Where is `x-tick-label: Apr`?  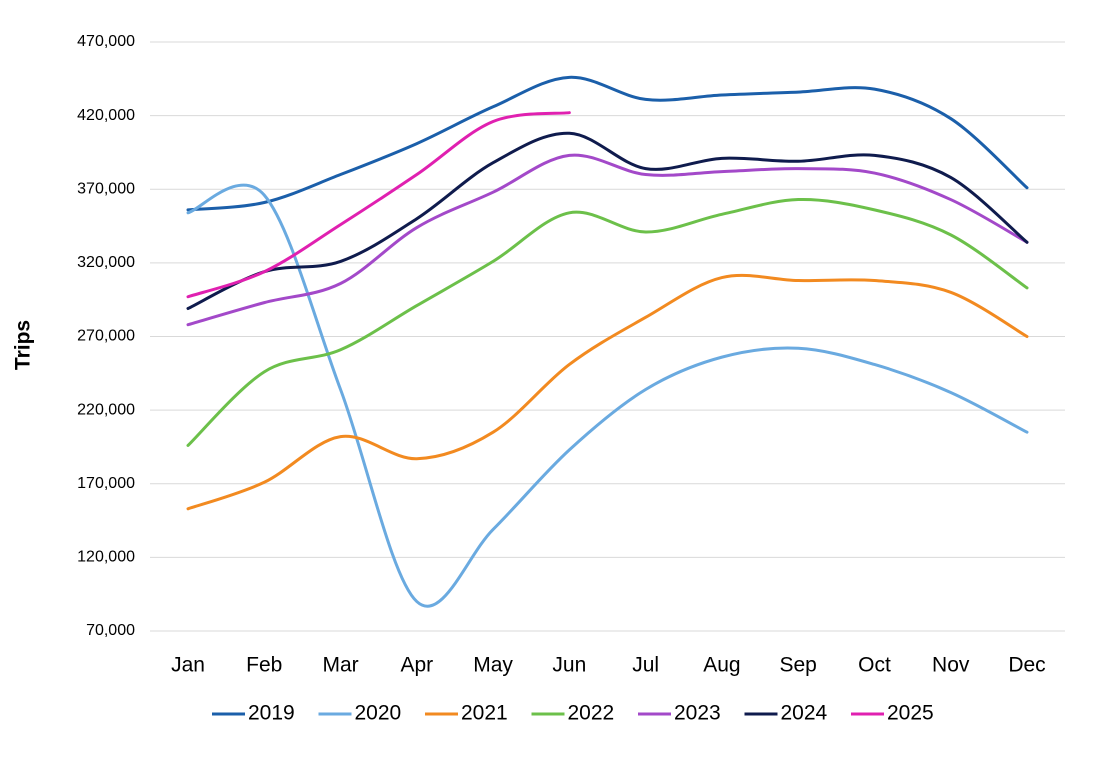
x-tick-label: Apr is located at coordinates (416, 665).